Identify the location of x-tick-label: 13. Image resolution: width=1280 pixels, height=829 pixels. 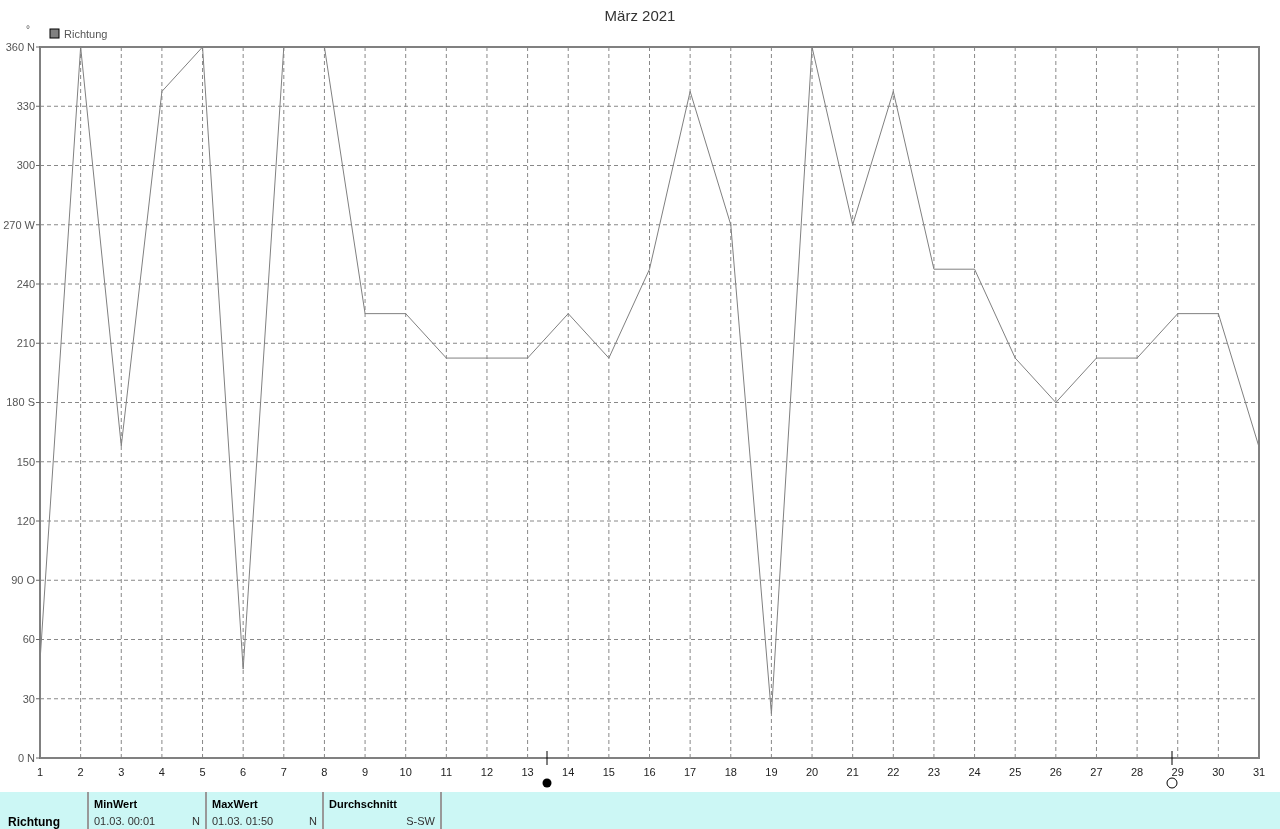
(527, 772).